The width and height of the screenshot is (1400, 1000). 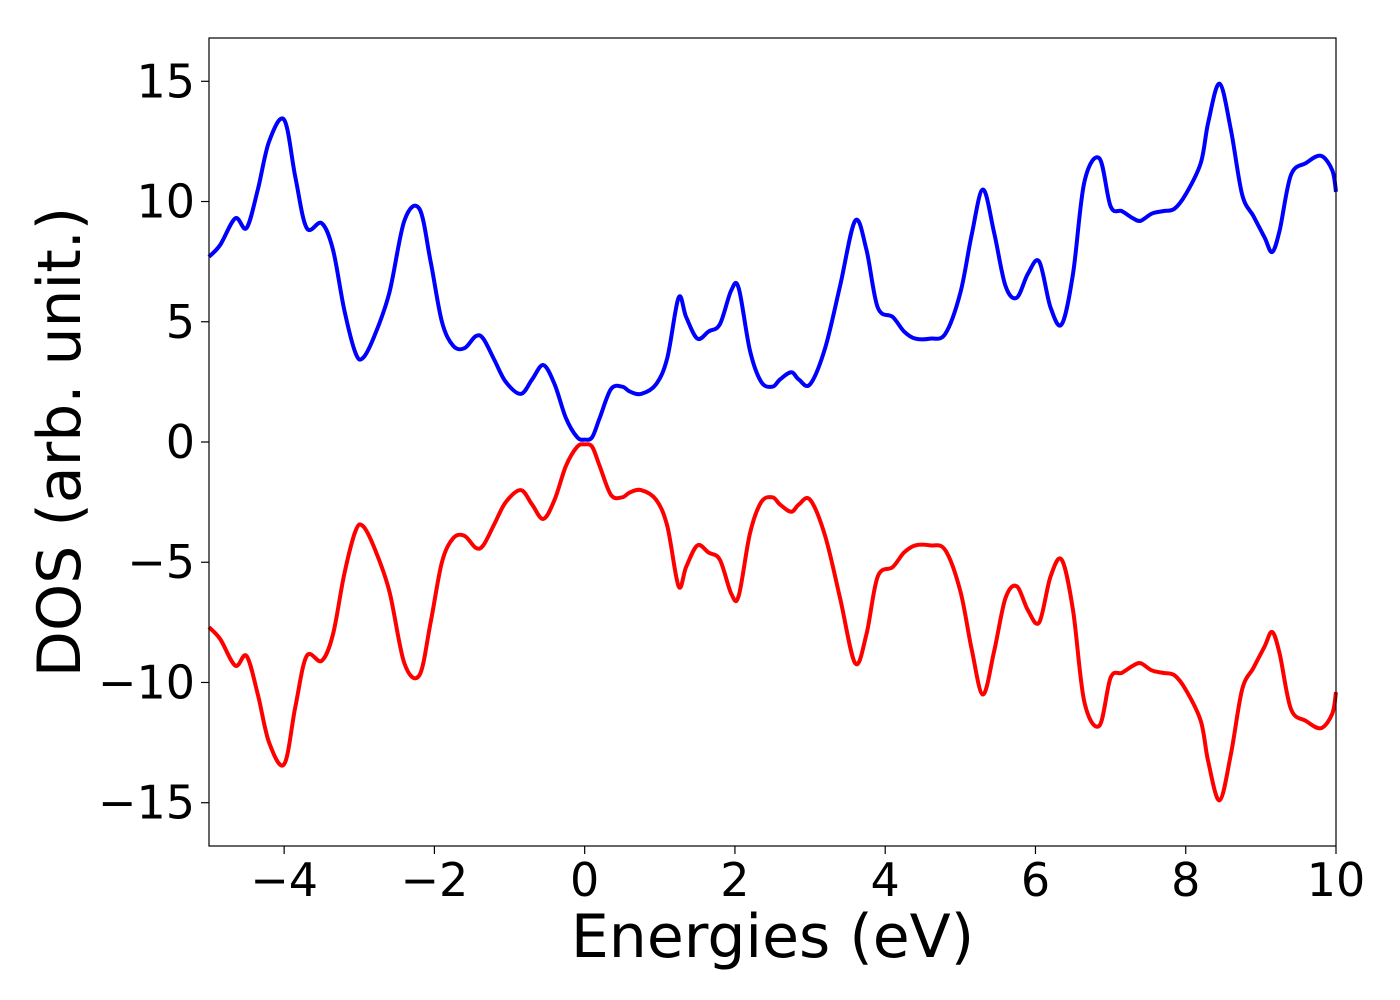 What do you see at coordinates (1336, 880) in the screenshot?
I see `x-tick-label: 10` at bounding box center [1336, 880].